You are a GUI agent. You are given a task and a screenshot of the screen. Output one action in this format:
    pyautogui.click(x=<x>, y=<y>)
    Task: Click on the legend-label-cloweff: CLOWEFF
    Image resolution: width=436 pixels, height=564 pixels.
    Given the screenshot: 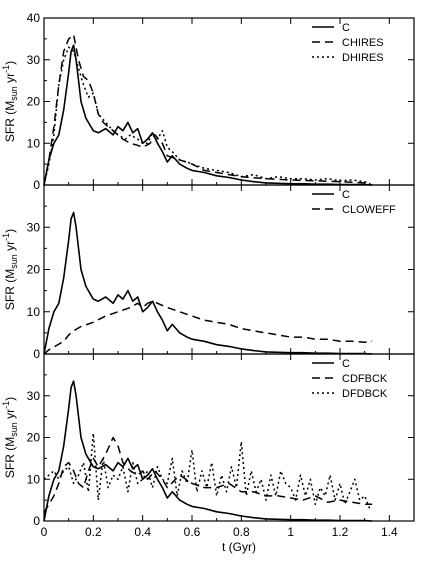 What is the action you would take?
    pyautogui.click(x=369, y=210)
    